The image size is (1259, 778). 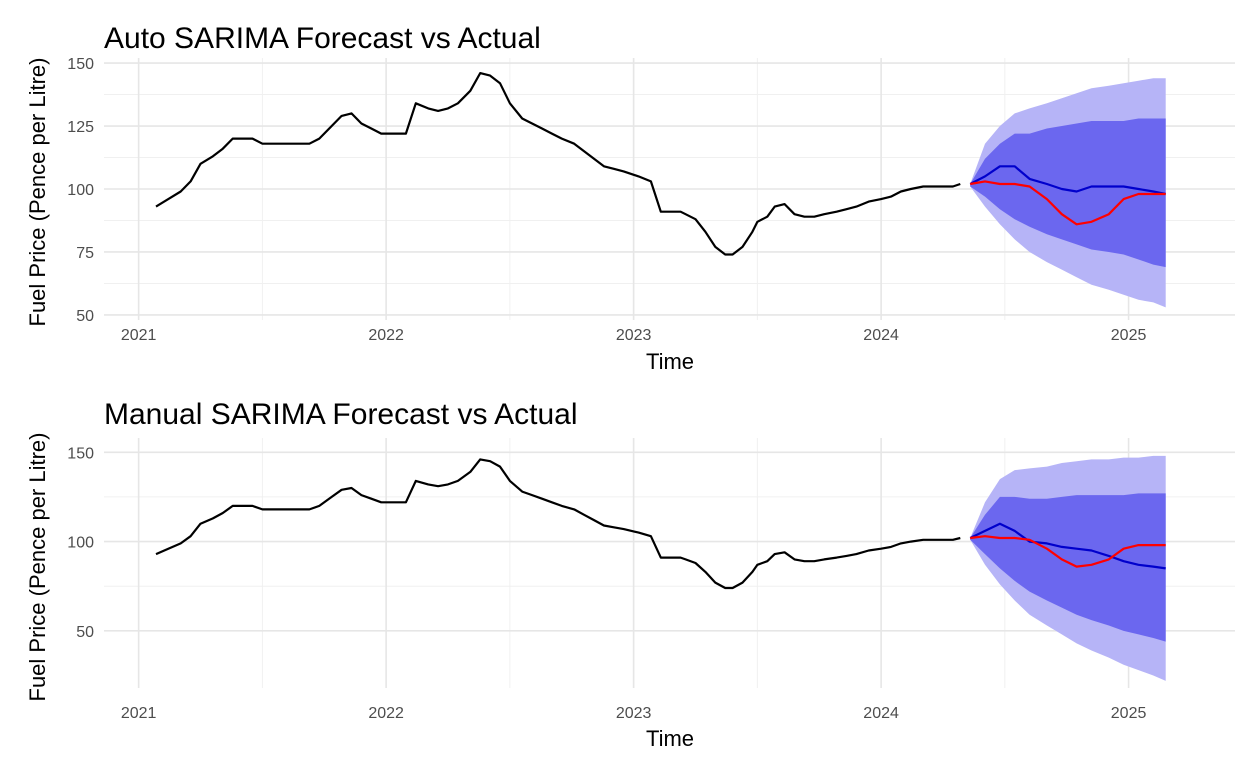 I want to click on y-tick-label: 125, so click(x=80, y=127).